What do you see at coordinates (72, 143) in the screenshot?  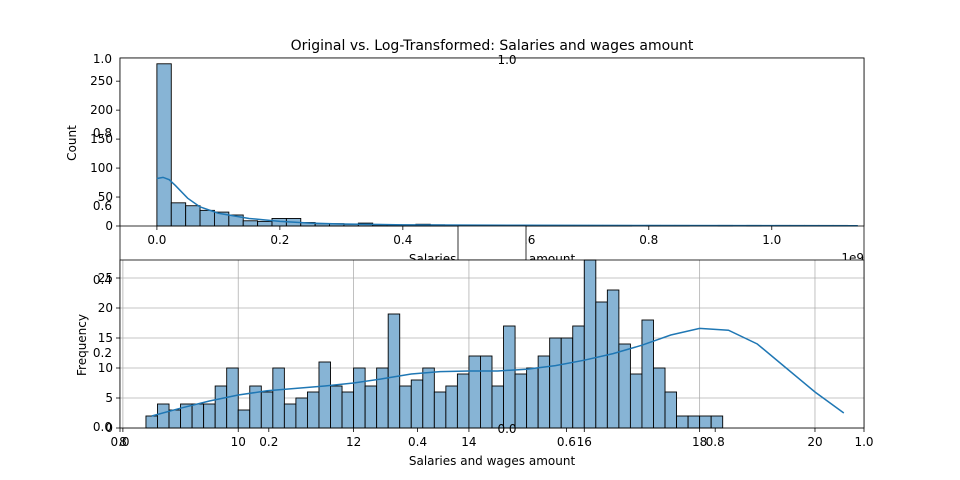 I see `top-y-axis-label: Count` at bounding box center [72, 143].